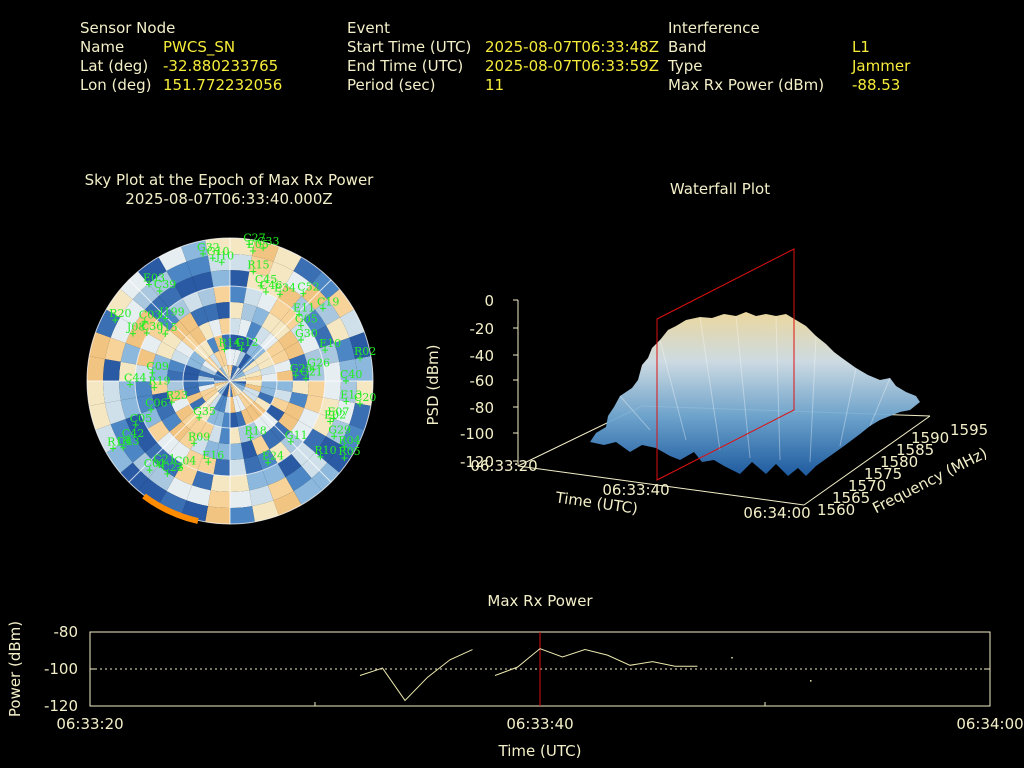 This screenshot has width=1024, height=768. Describe the element at coordinates (135, 377) in the screenshot. I see `satellite-label: C44` at that location.